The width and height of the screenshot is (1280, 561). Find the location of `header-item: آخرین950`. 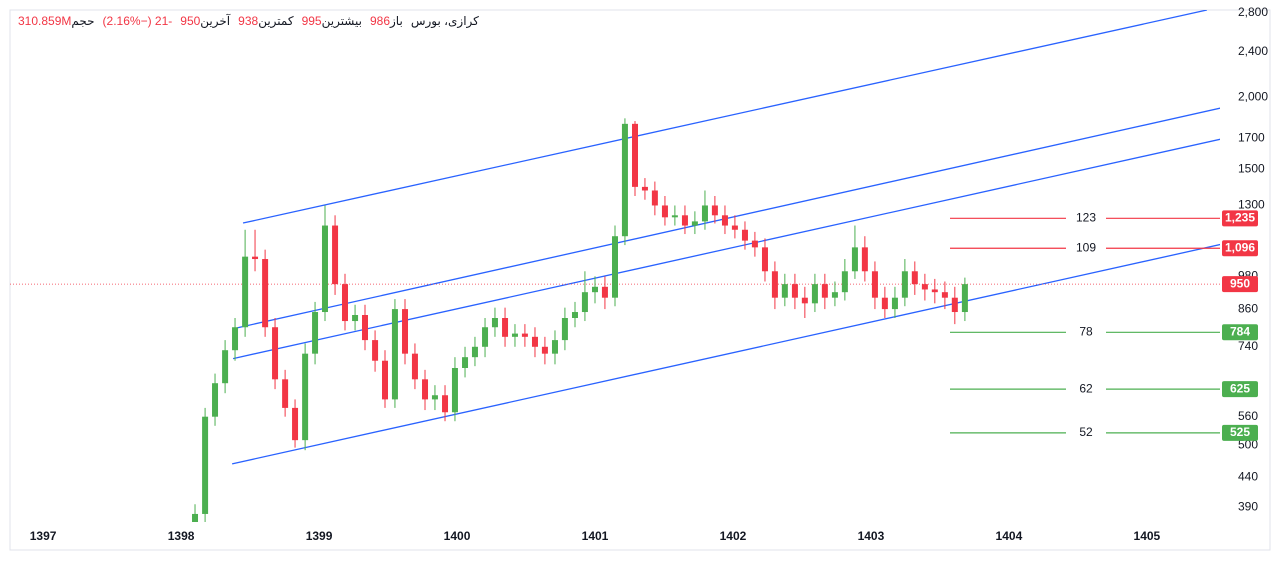

header-item: آخرین950 is located at coordinates (205, 21).